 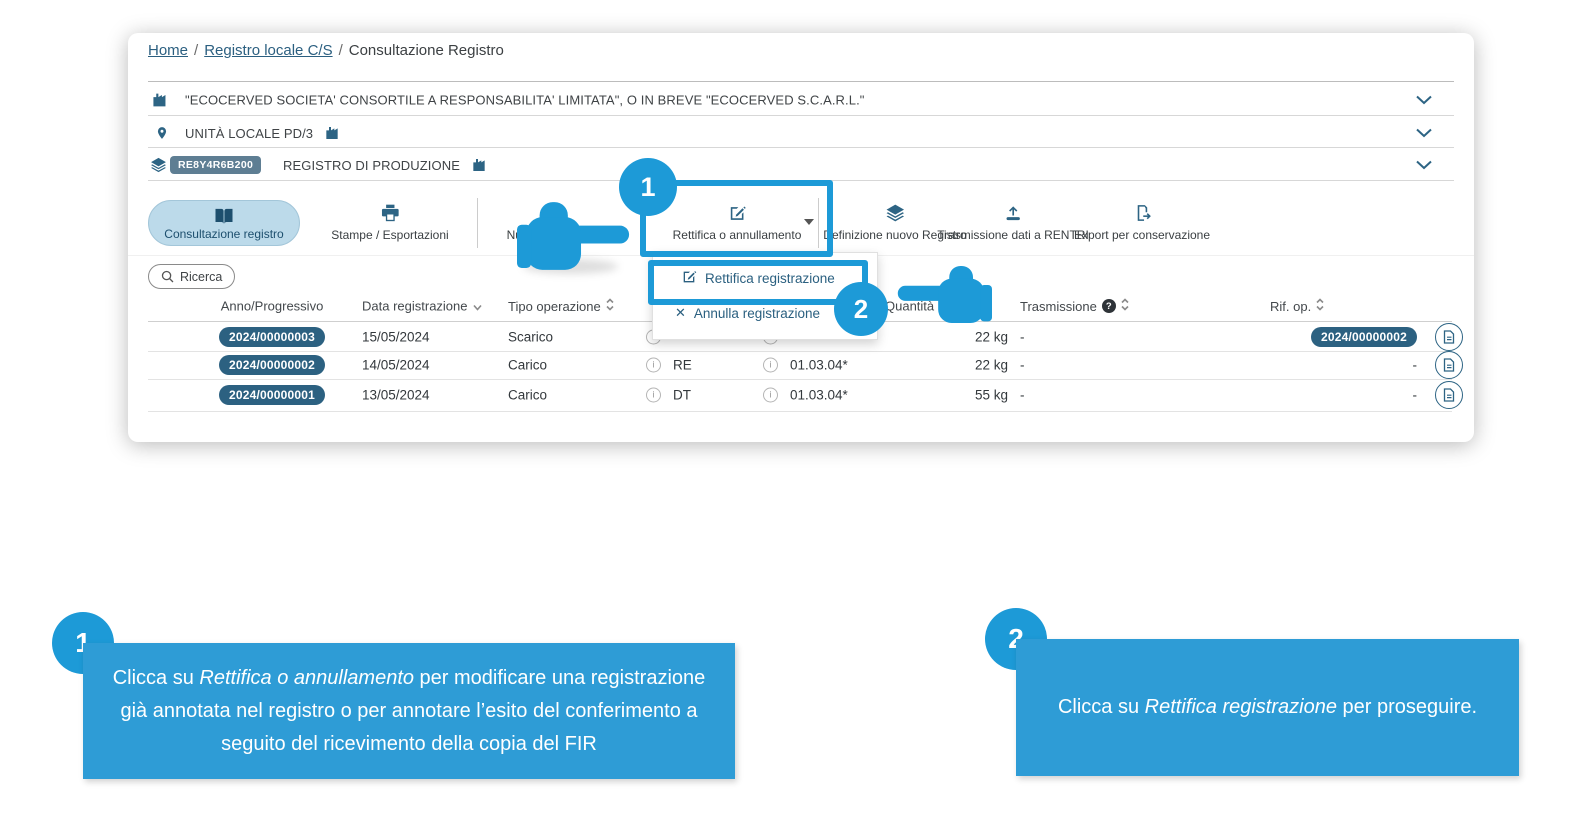 I want to click on open-book-icon, so click(x=224, y=215).